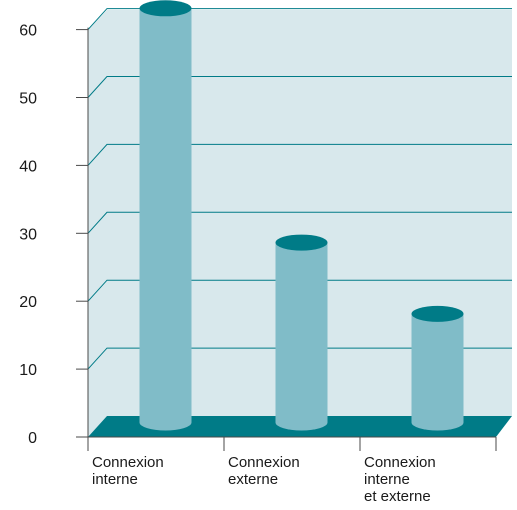 The width and height of the screenshot is (517, 510). Describe the element at coordinates (28, 166) in the screenshot. I see `y-tick-label: 40` at that location.